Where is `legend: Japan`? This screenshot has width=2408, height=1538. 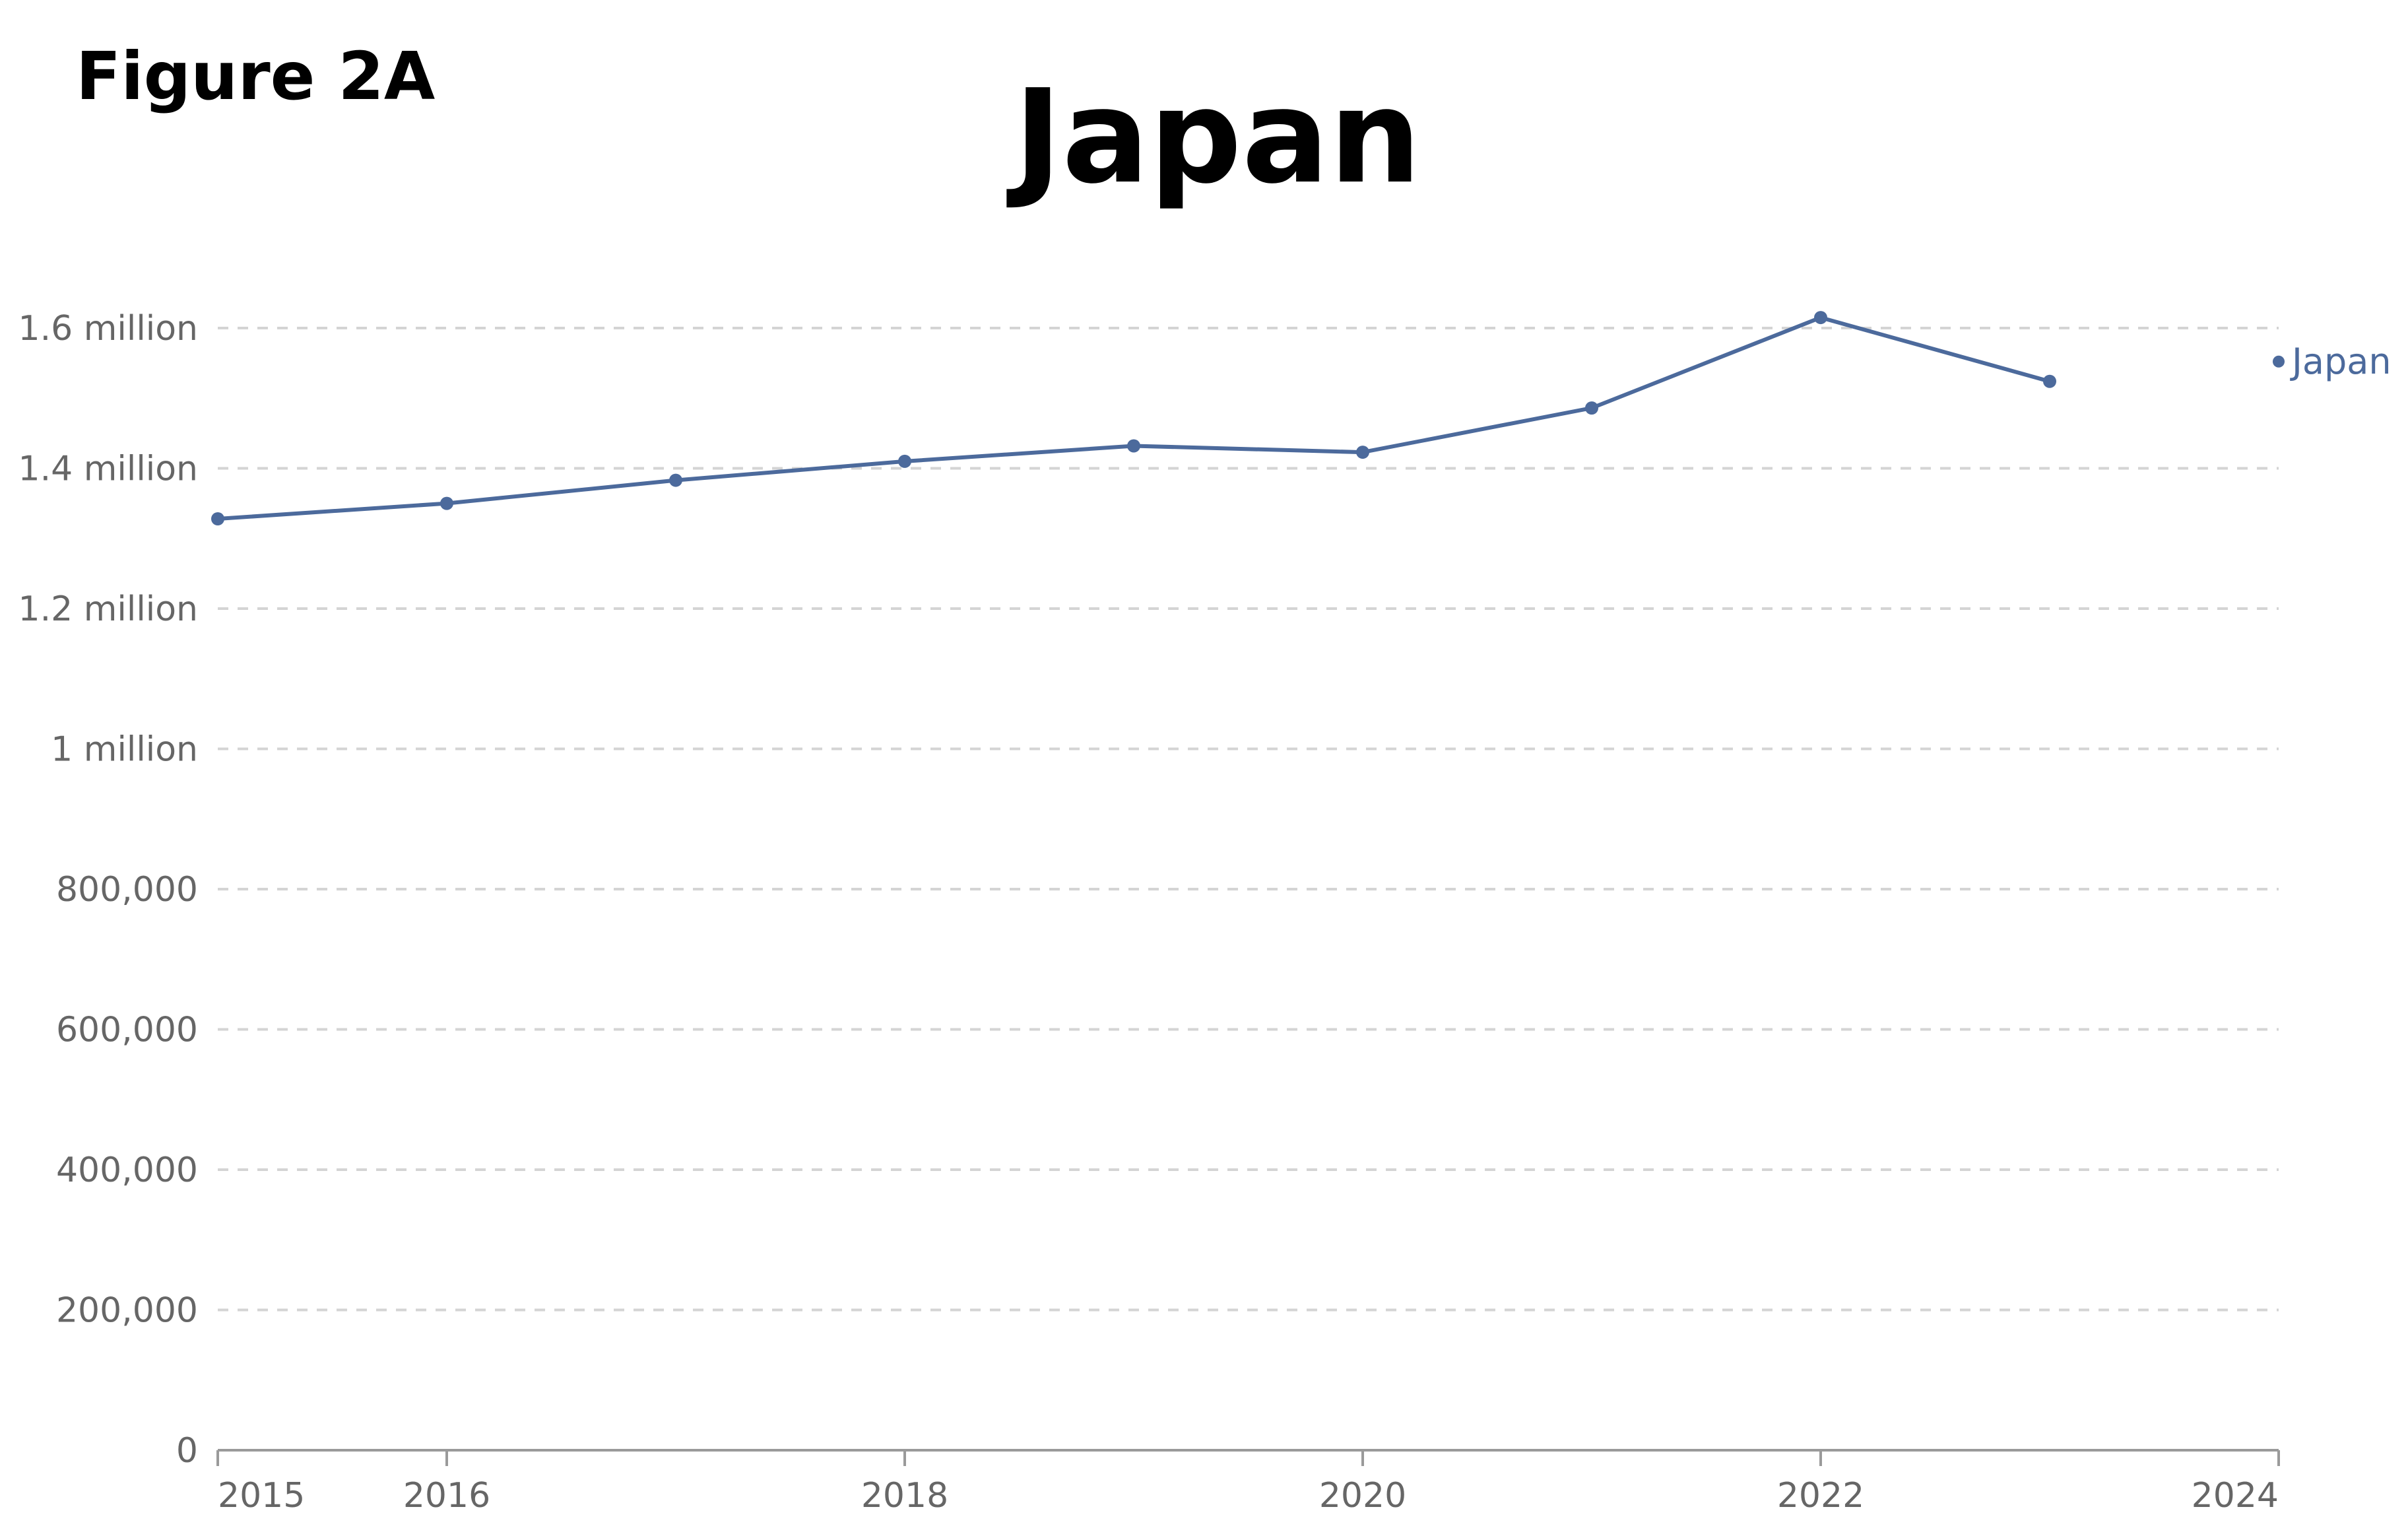 legend: Japan is located at coordinates (2332, 361).